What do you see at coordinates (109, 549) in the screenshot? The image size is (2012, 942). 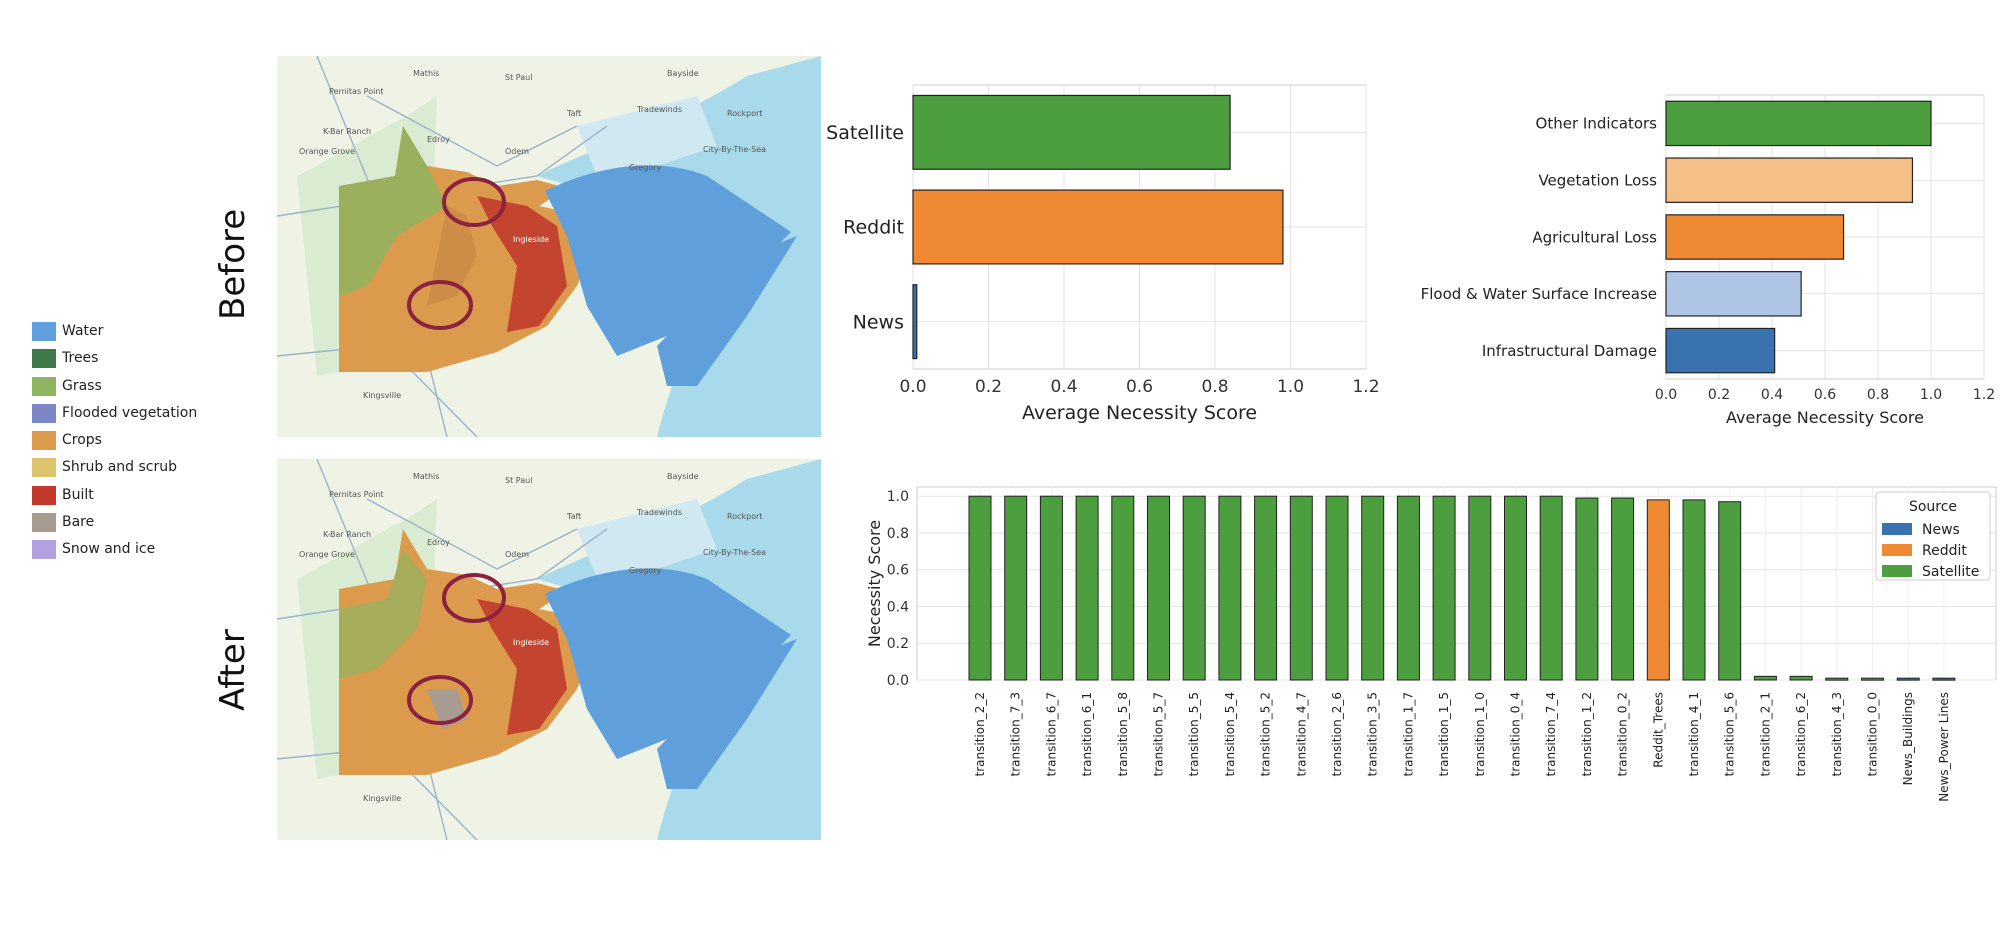 I see `legend-label: Snow and ice` at bounding box center [109, 549].